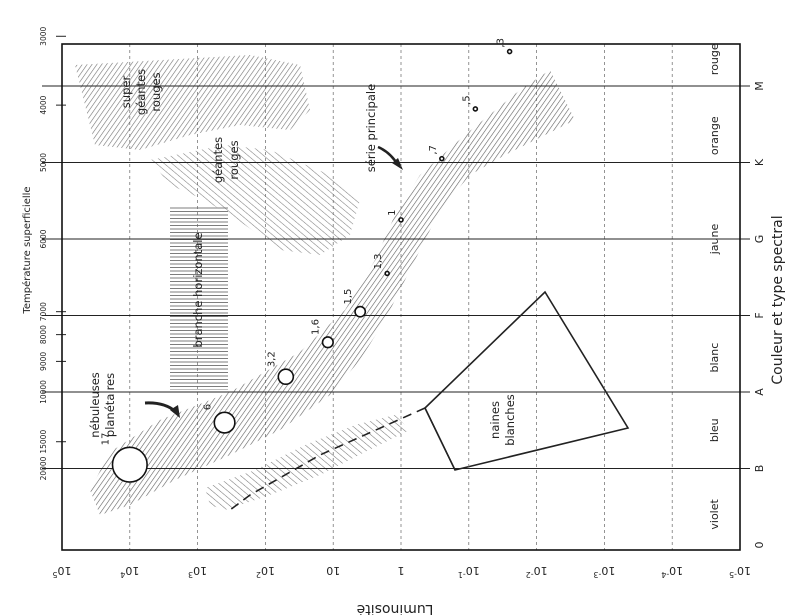  What do you see at coordinates (43, 392) in the screenshot?
I see `temp-tick-label-2: 10000` at bounding box center [43, 392].